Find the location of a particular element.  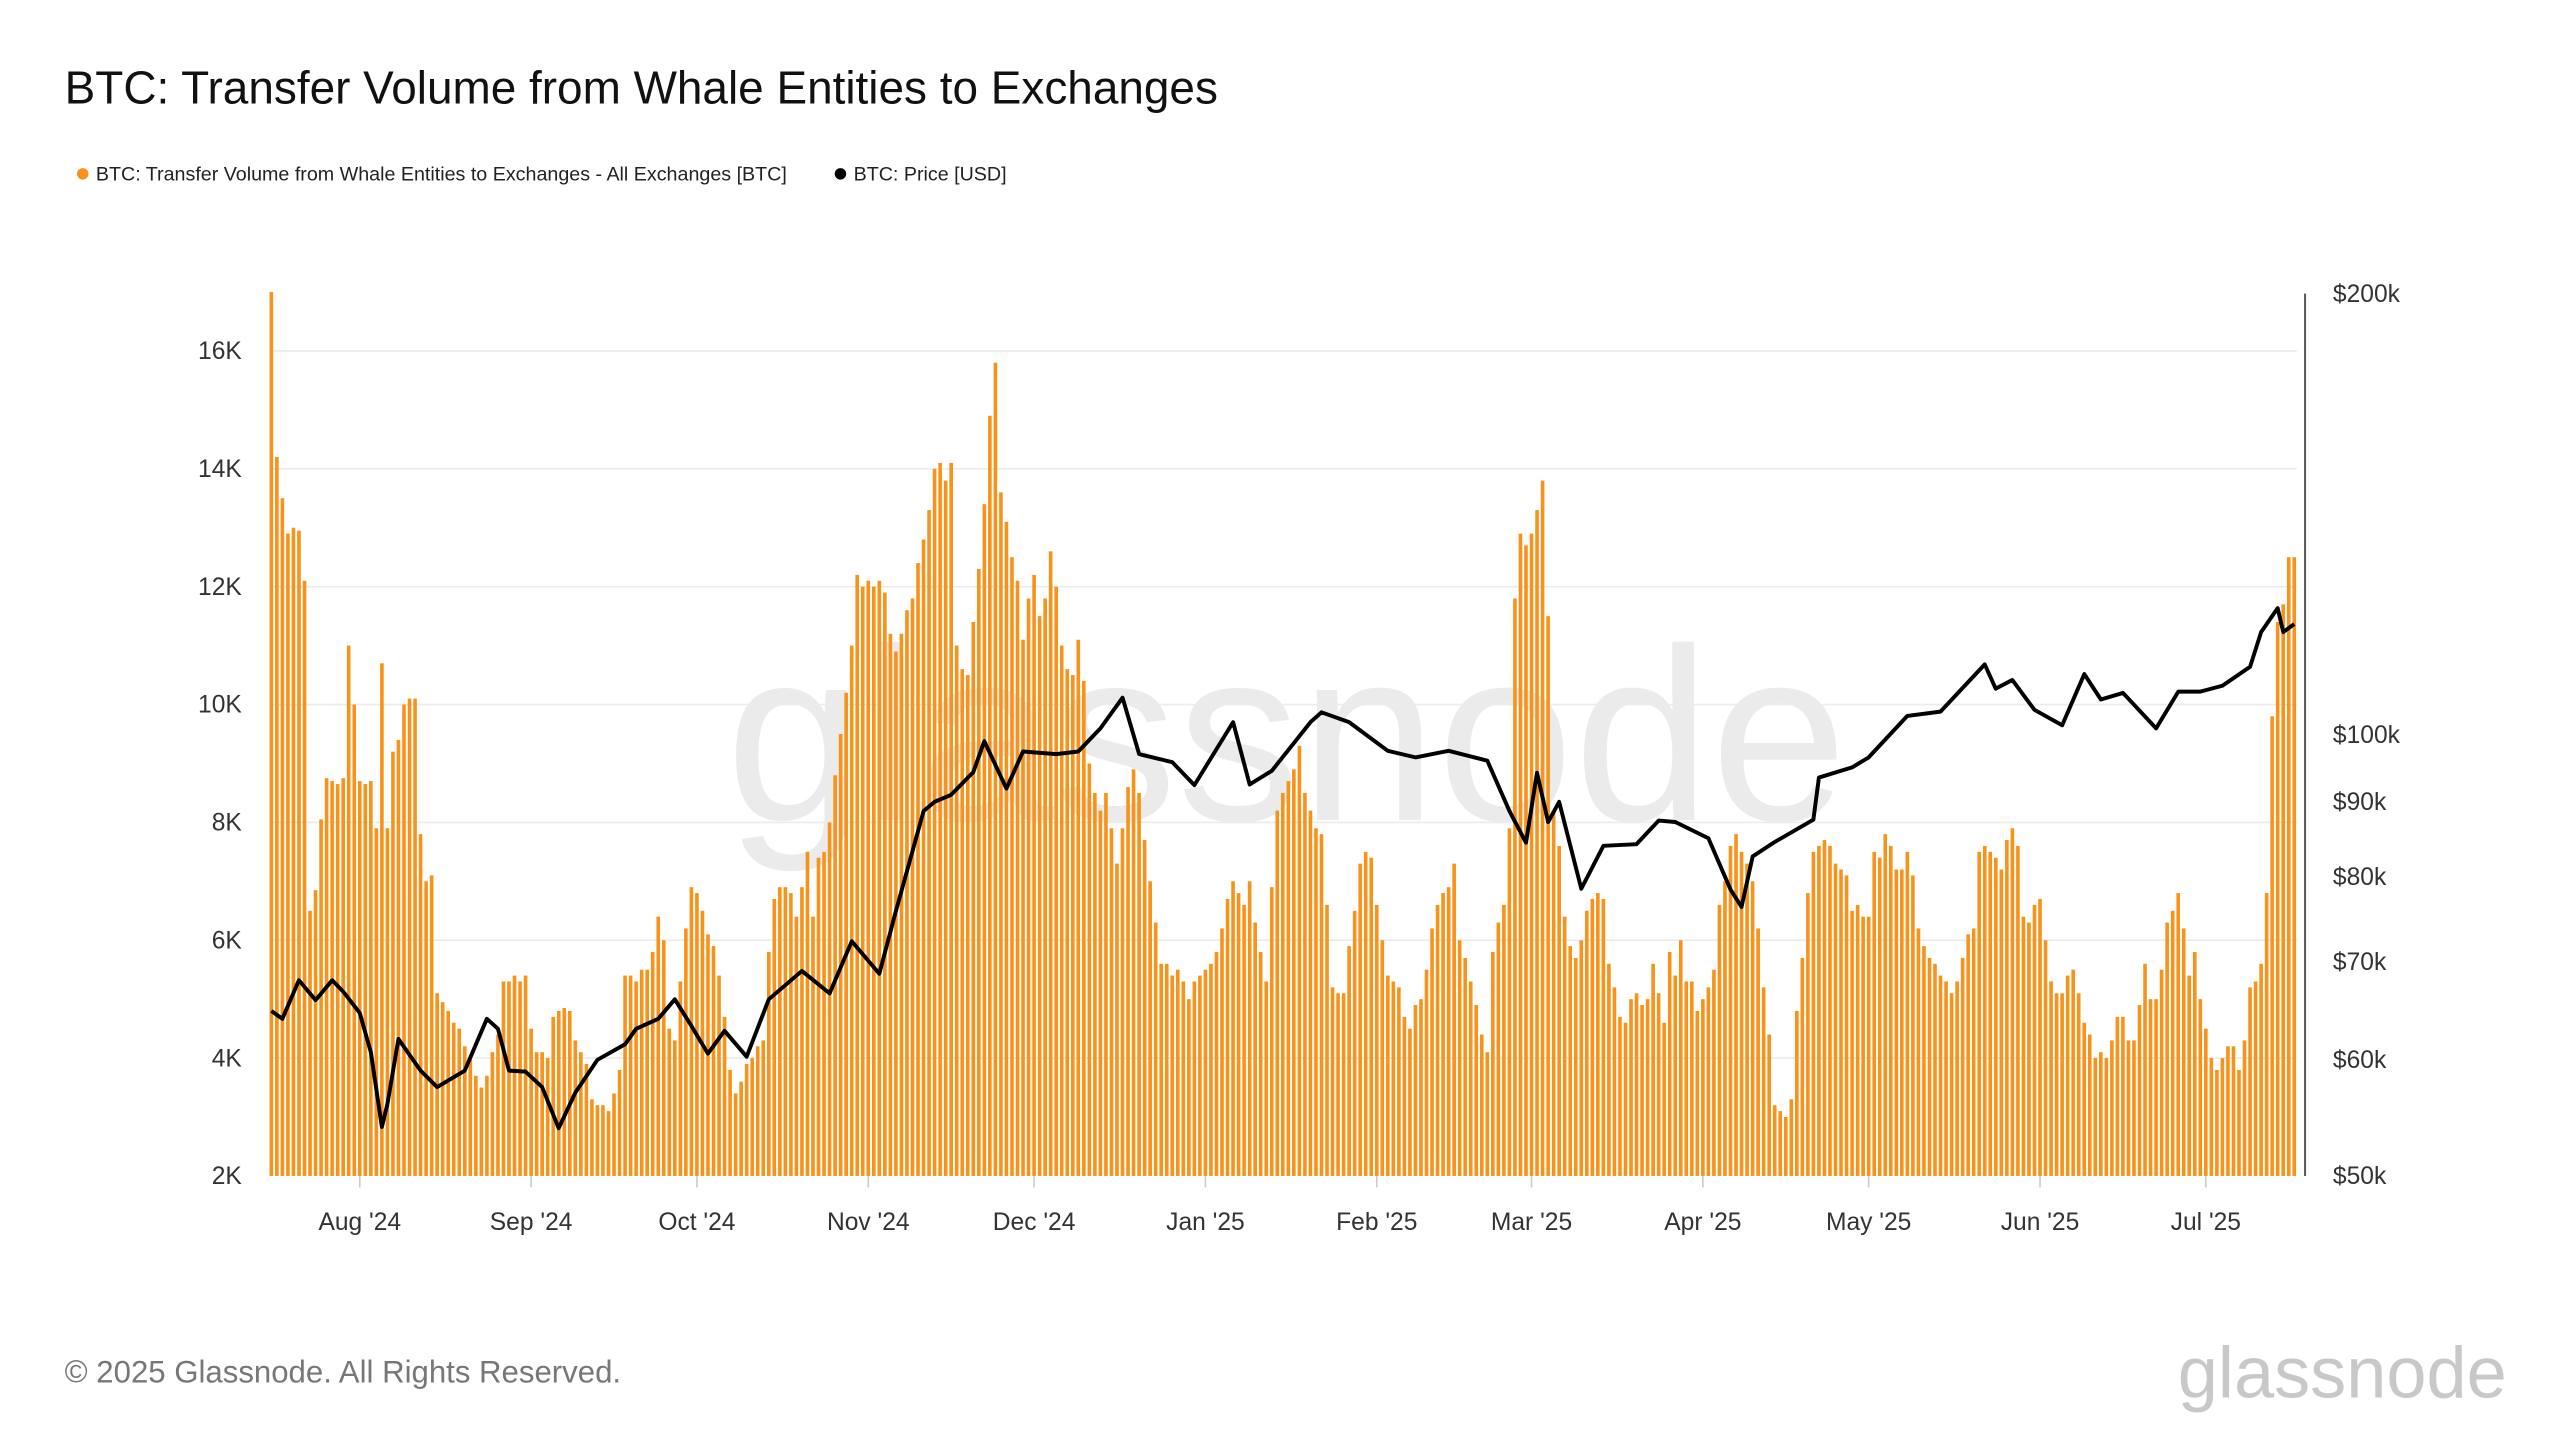

x-tick-label: Feb '25 is located at coordinates (1376, 1222).